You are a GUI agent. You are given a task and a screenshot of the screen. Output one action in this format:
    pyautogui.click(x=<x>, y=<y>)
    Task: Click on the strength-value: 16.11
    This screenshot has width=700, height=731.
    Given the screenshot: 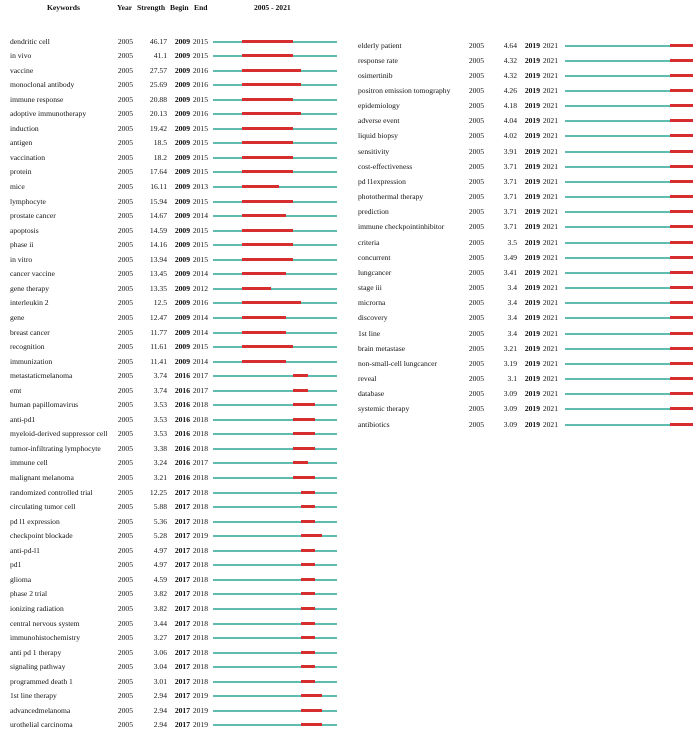 What is the action you would take?
    pyautogui.click(x=158, y=186)
    